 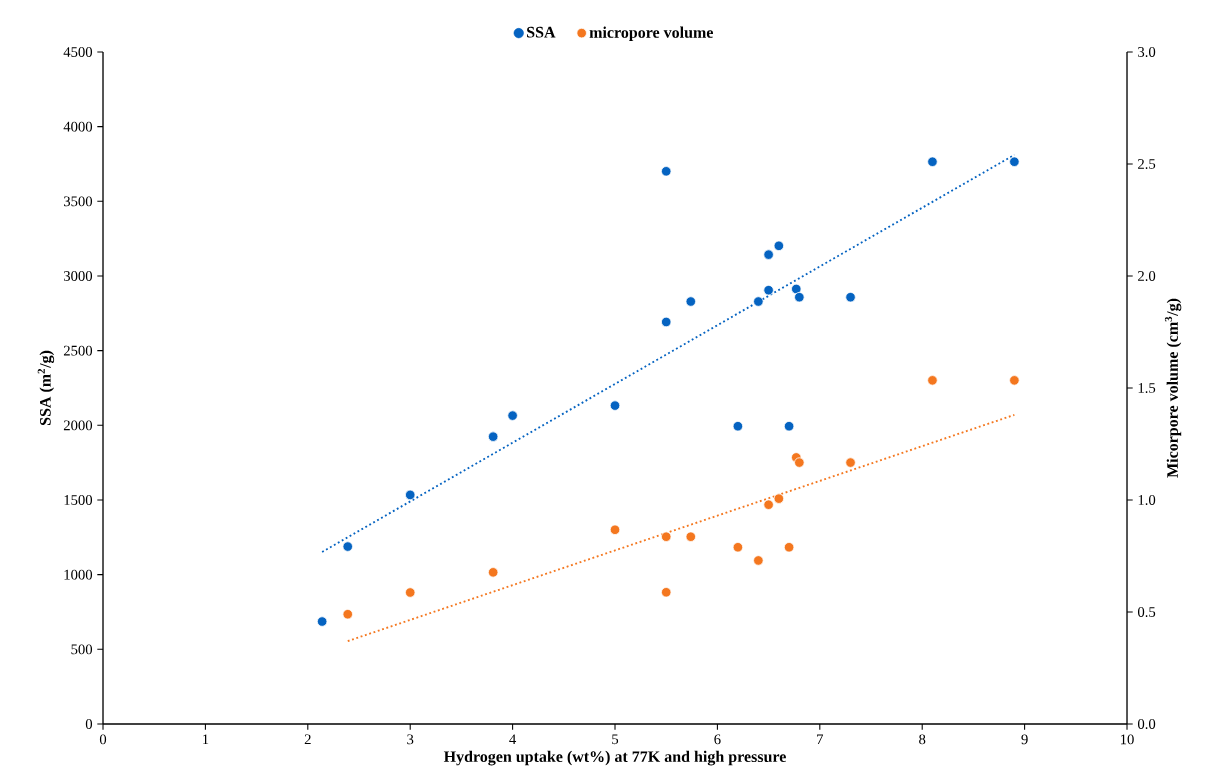 I want to click on y2-axis-title: Micorpore volume (cm$^{3}$/g), so click(x=1173, y=388).